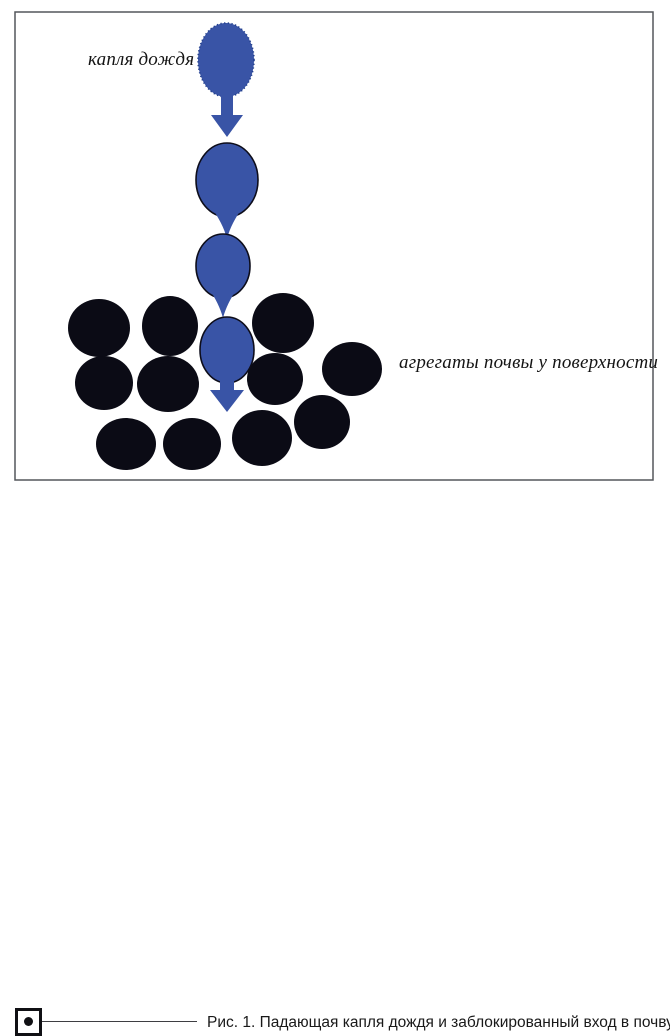 Image resolution: width=670 pixels, height=1036 pixels. I want to click on soil-aggregates-cluster, so click(225, 381).